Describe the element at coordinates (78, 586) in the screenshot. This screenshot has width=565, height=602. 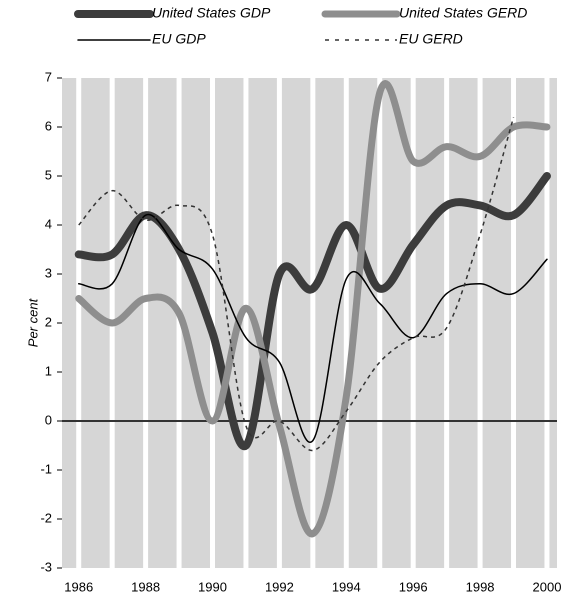
I see `x-tick-label: 1986` at that location.